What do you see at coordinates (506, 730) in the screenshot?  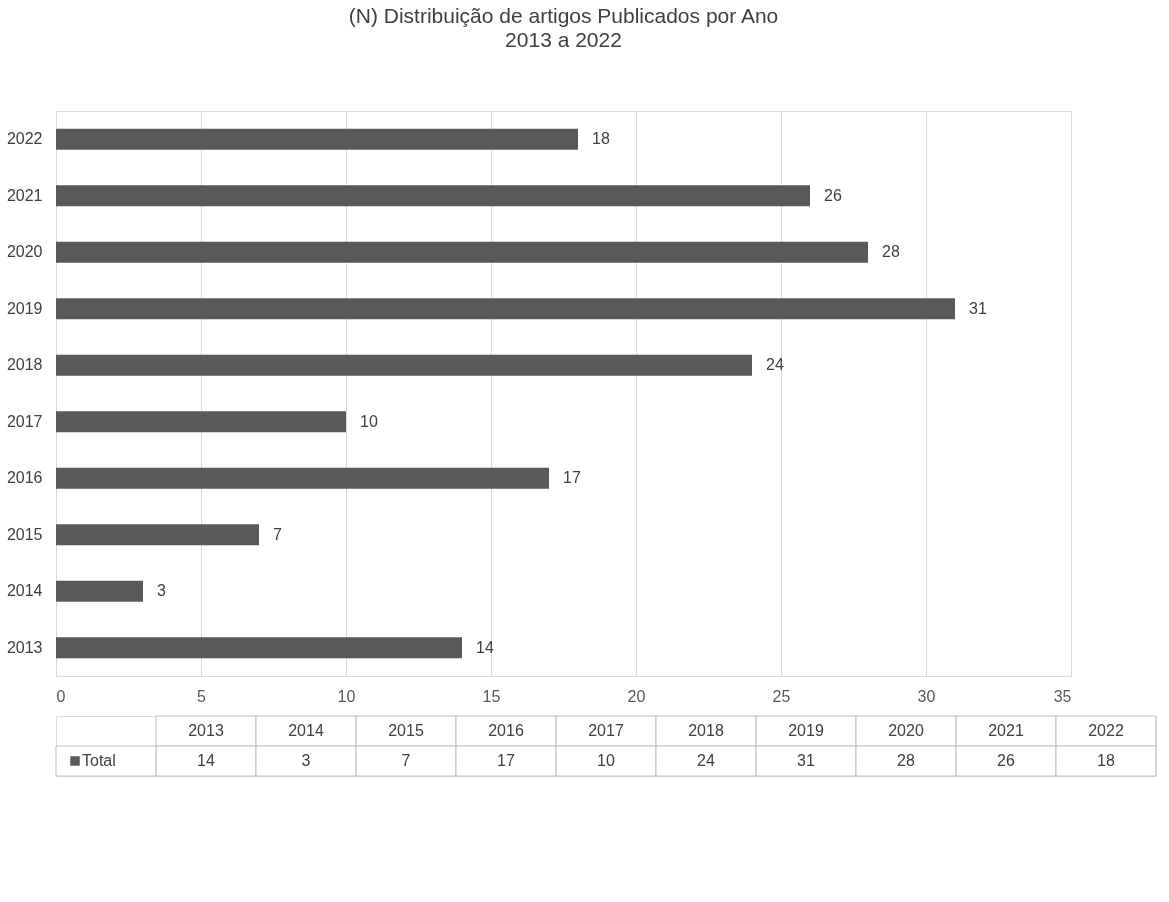 I see `category-label: 2016` at bounding box center [506, 730].